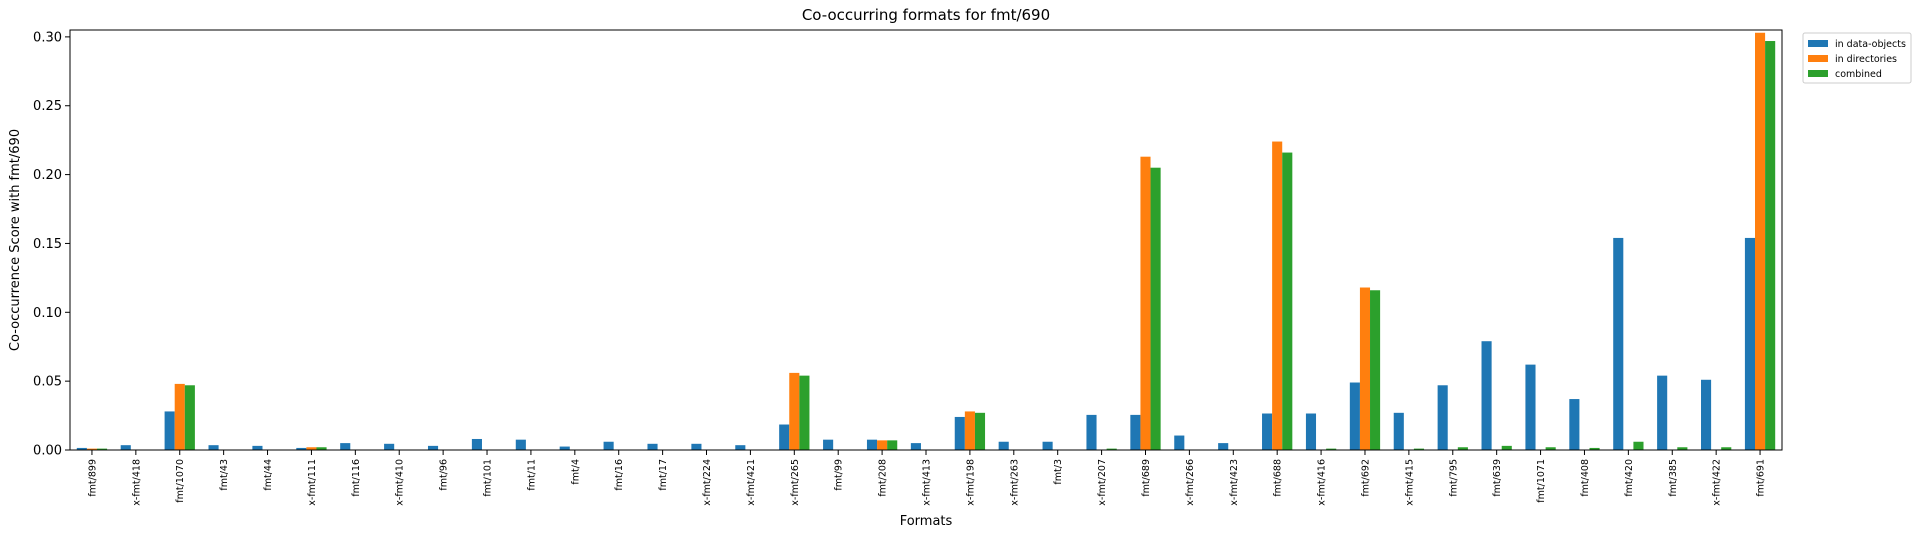 This screenshot has width=1918, height=536. What do you see at coordinates (224, 475) in the screenshot?
I see `x-tick-label: fmt/43` at bounding box center [224, 475].